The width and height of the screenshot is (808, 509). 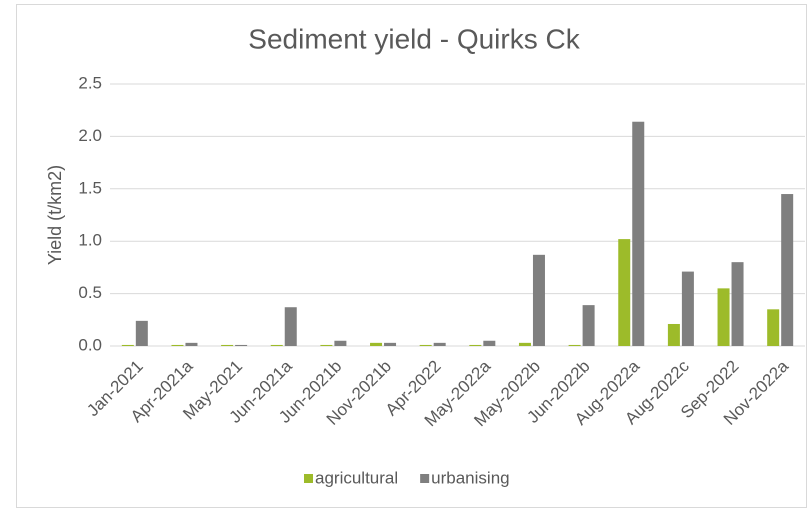 I want to click on chart-title: Sediment yield - Quirks Ck, so click(x=414, y=38).